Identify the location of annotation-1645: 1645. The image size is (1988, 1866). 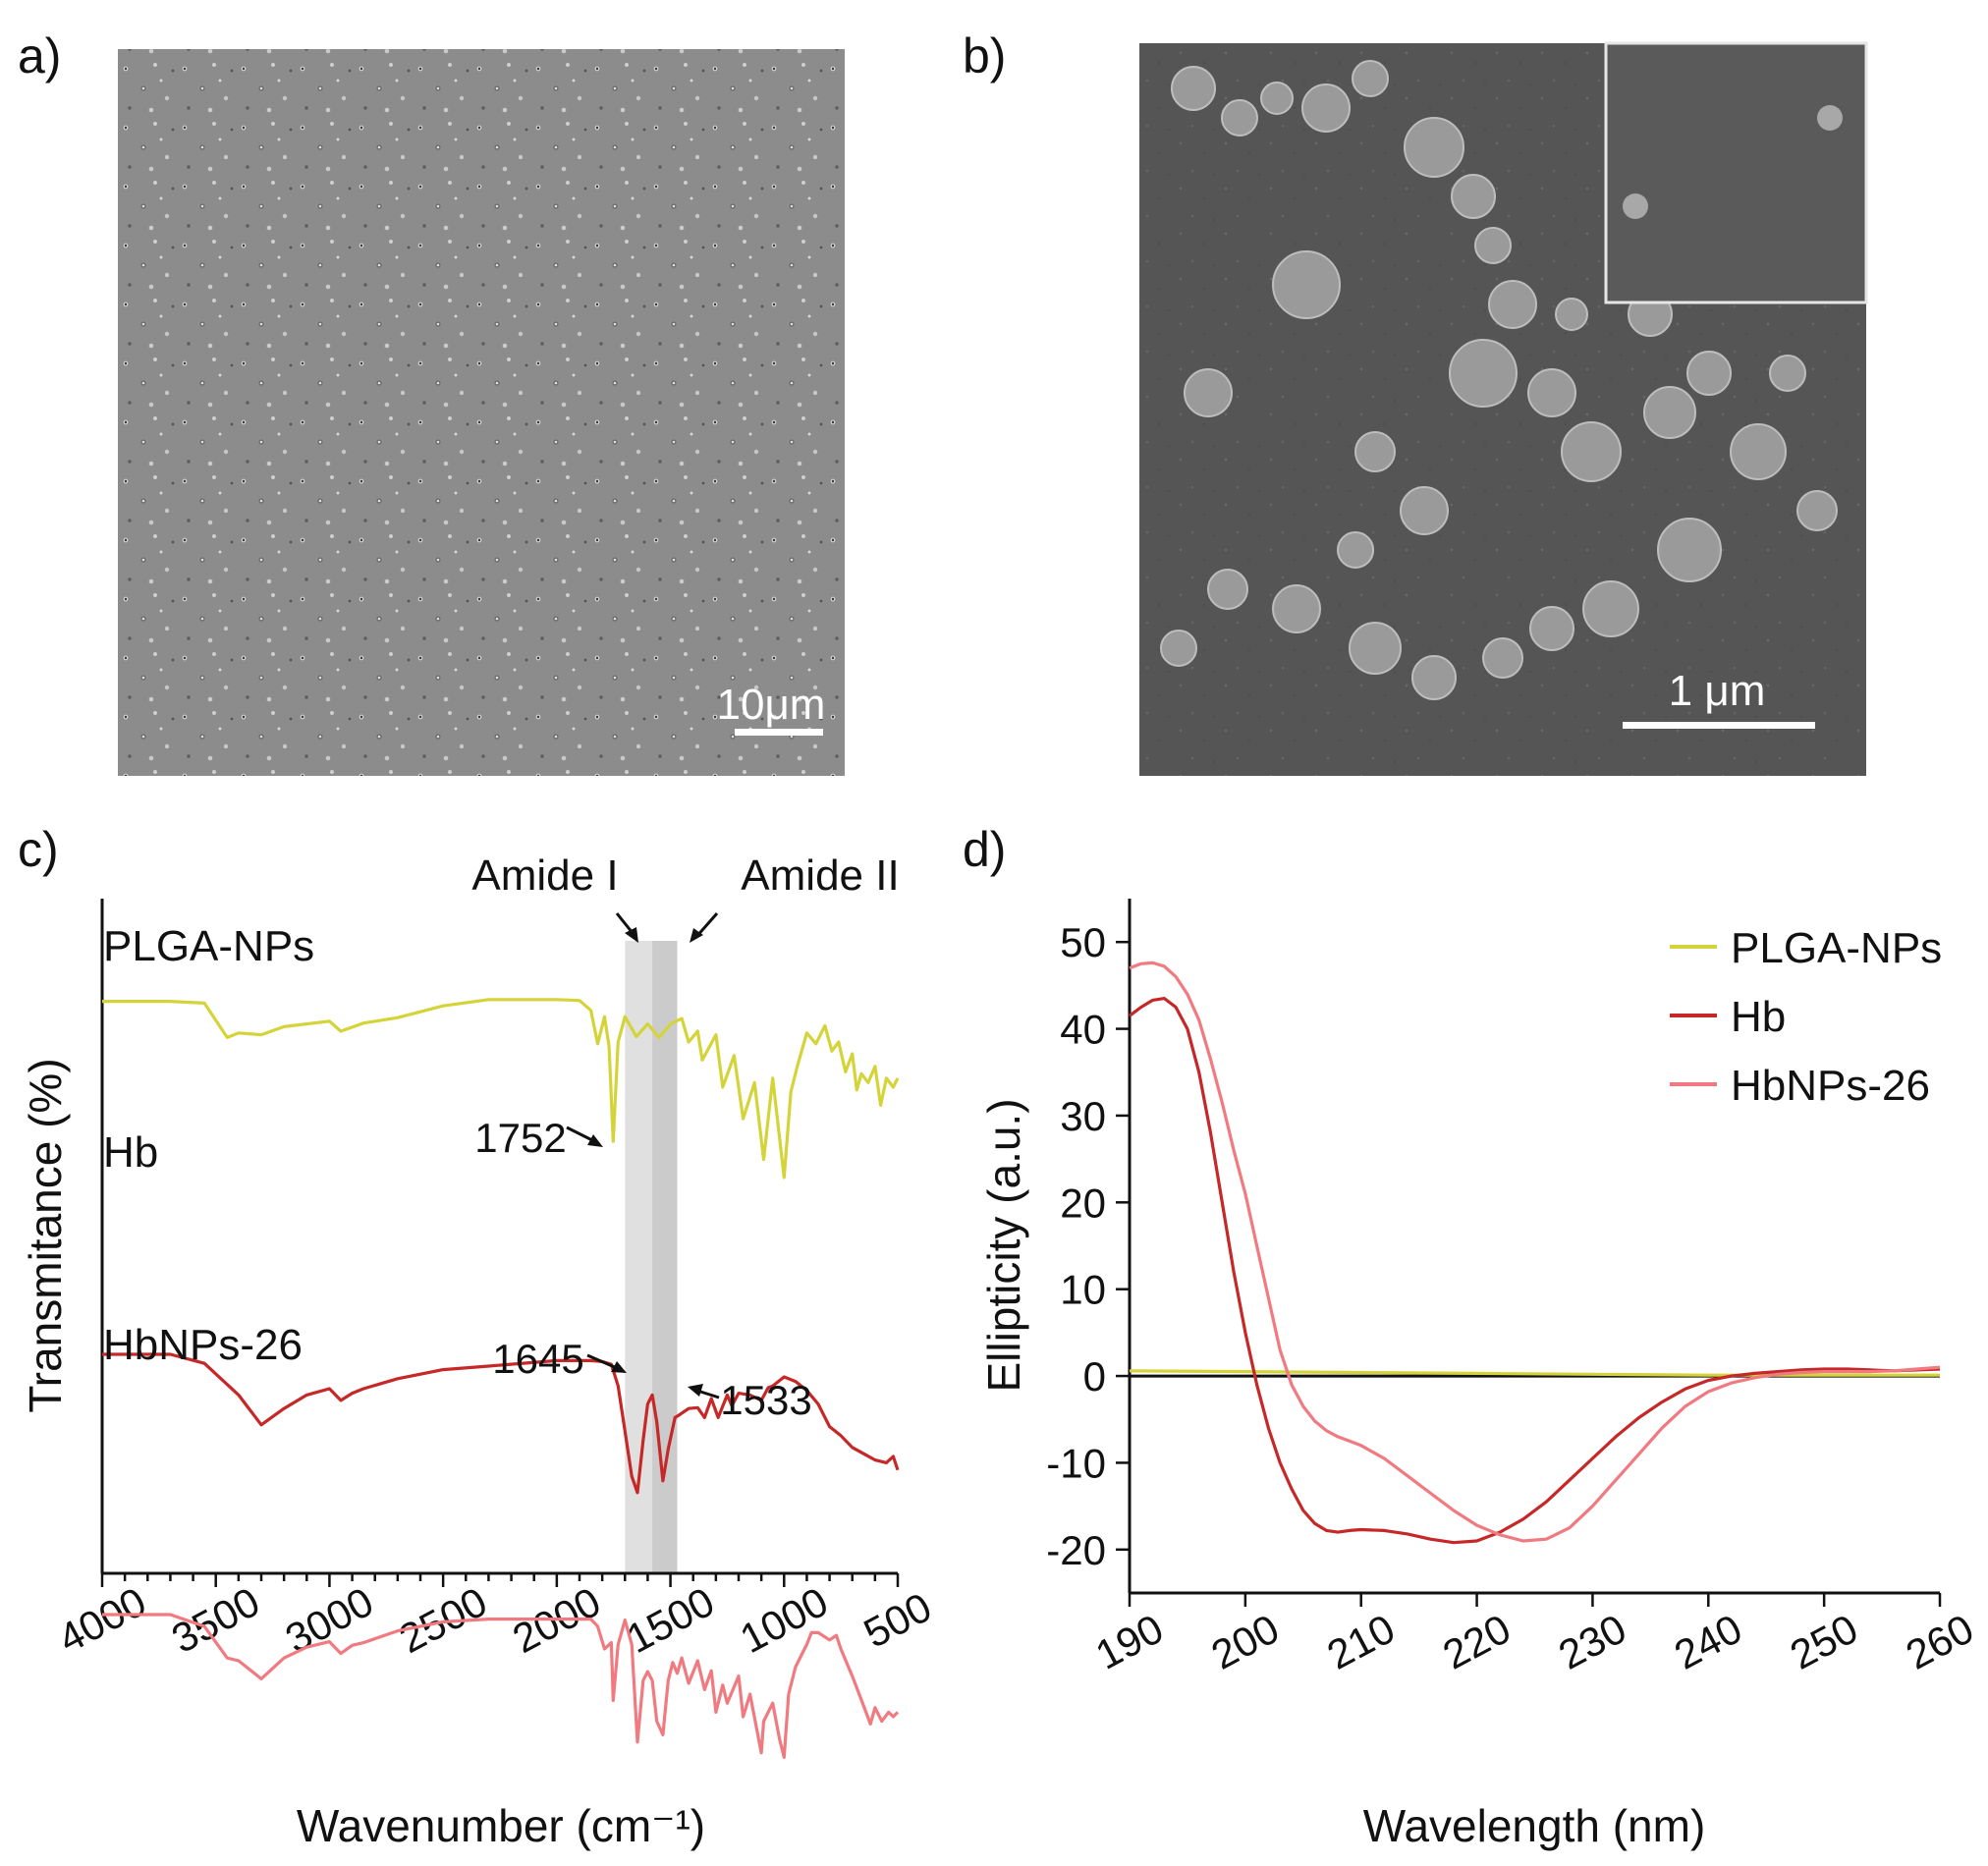
(537, 1359).